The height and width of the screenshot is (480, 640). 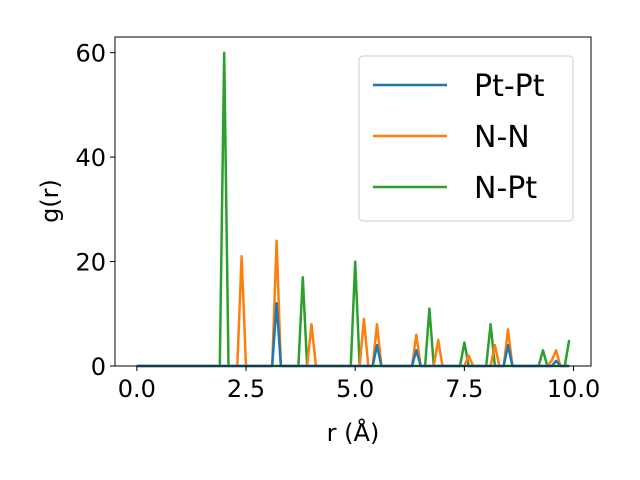 What do you see at coordinates (509, 86) in the screenshot?
I see `legend-label-pt-pt: Pt-Pt` at bounding box center [509, 86].